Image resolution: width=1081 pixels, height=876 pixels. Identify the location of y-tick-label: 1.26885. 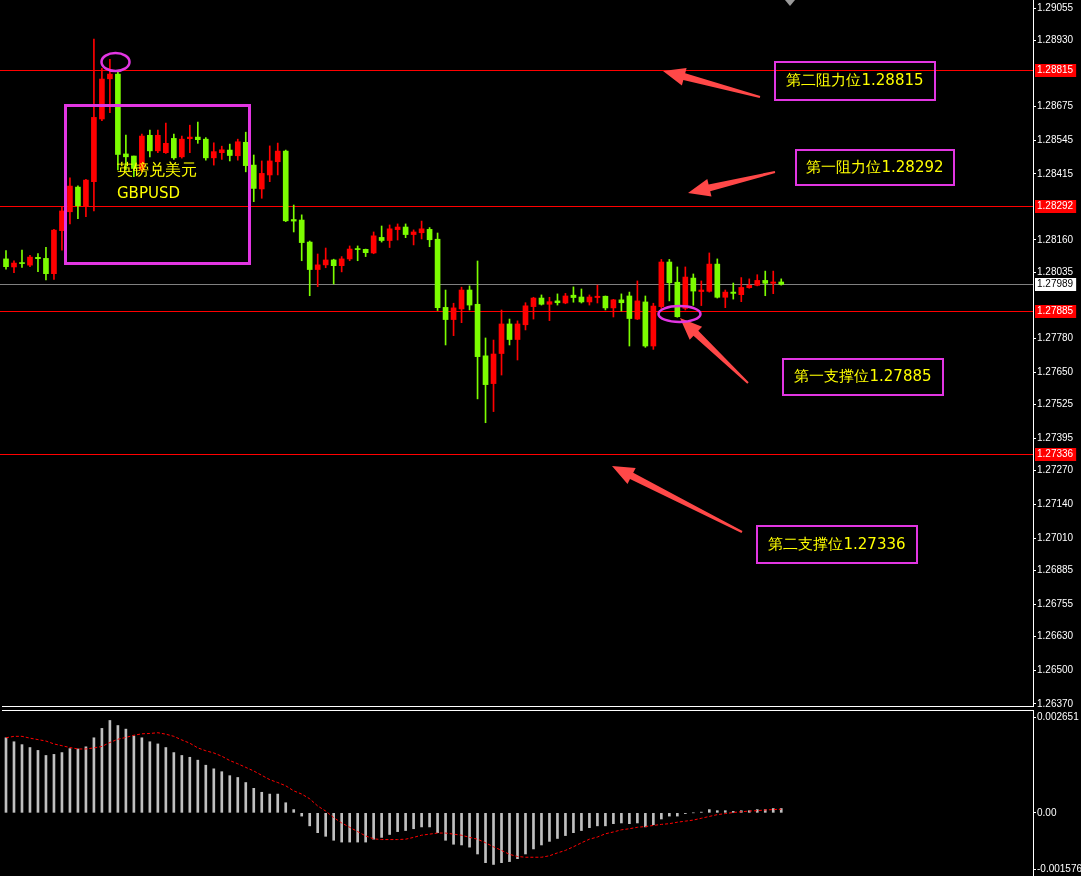
(1055, 570).